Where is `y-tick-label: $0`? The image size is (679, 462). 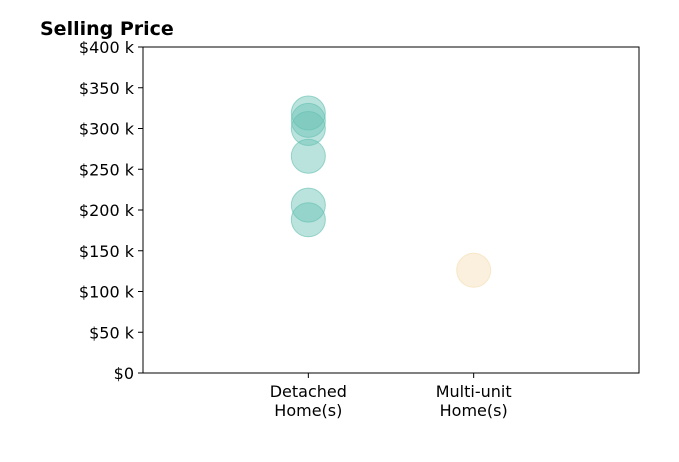
y-tick-label: $0 is located at coordinates (124, 373).